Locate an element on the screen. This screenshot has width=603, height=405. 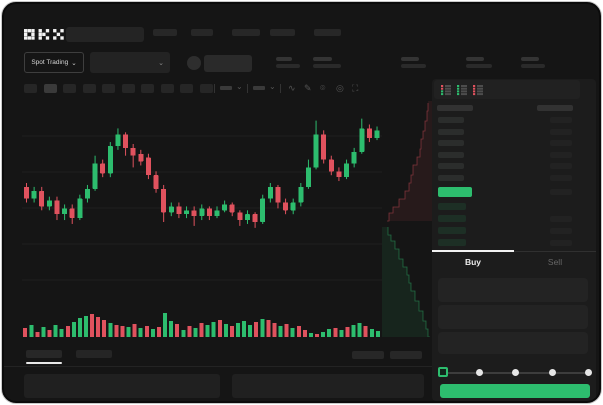
pair-selector-dropdown: ⌄ is located at coordinates (130, 62).